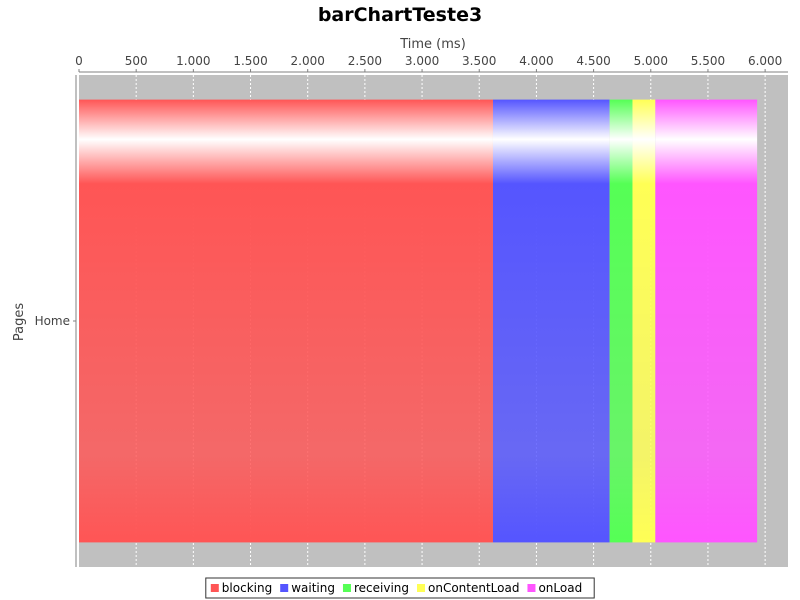 The image size is (800, 600). Describe the element at coordinates (247, 588) in the screenshot. I see `legend-label-blocking: blocking` at that location.